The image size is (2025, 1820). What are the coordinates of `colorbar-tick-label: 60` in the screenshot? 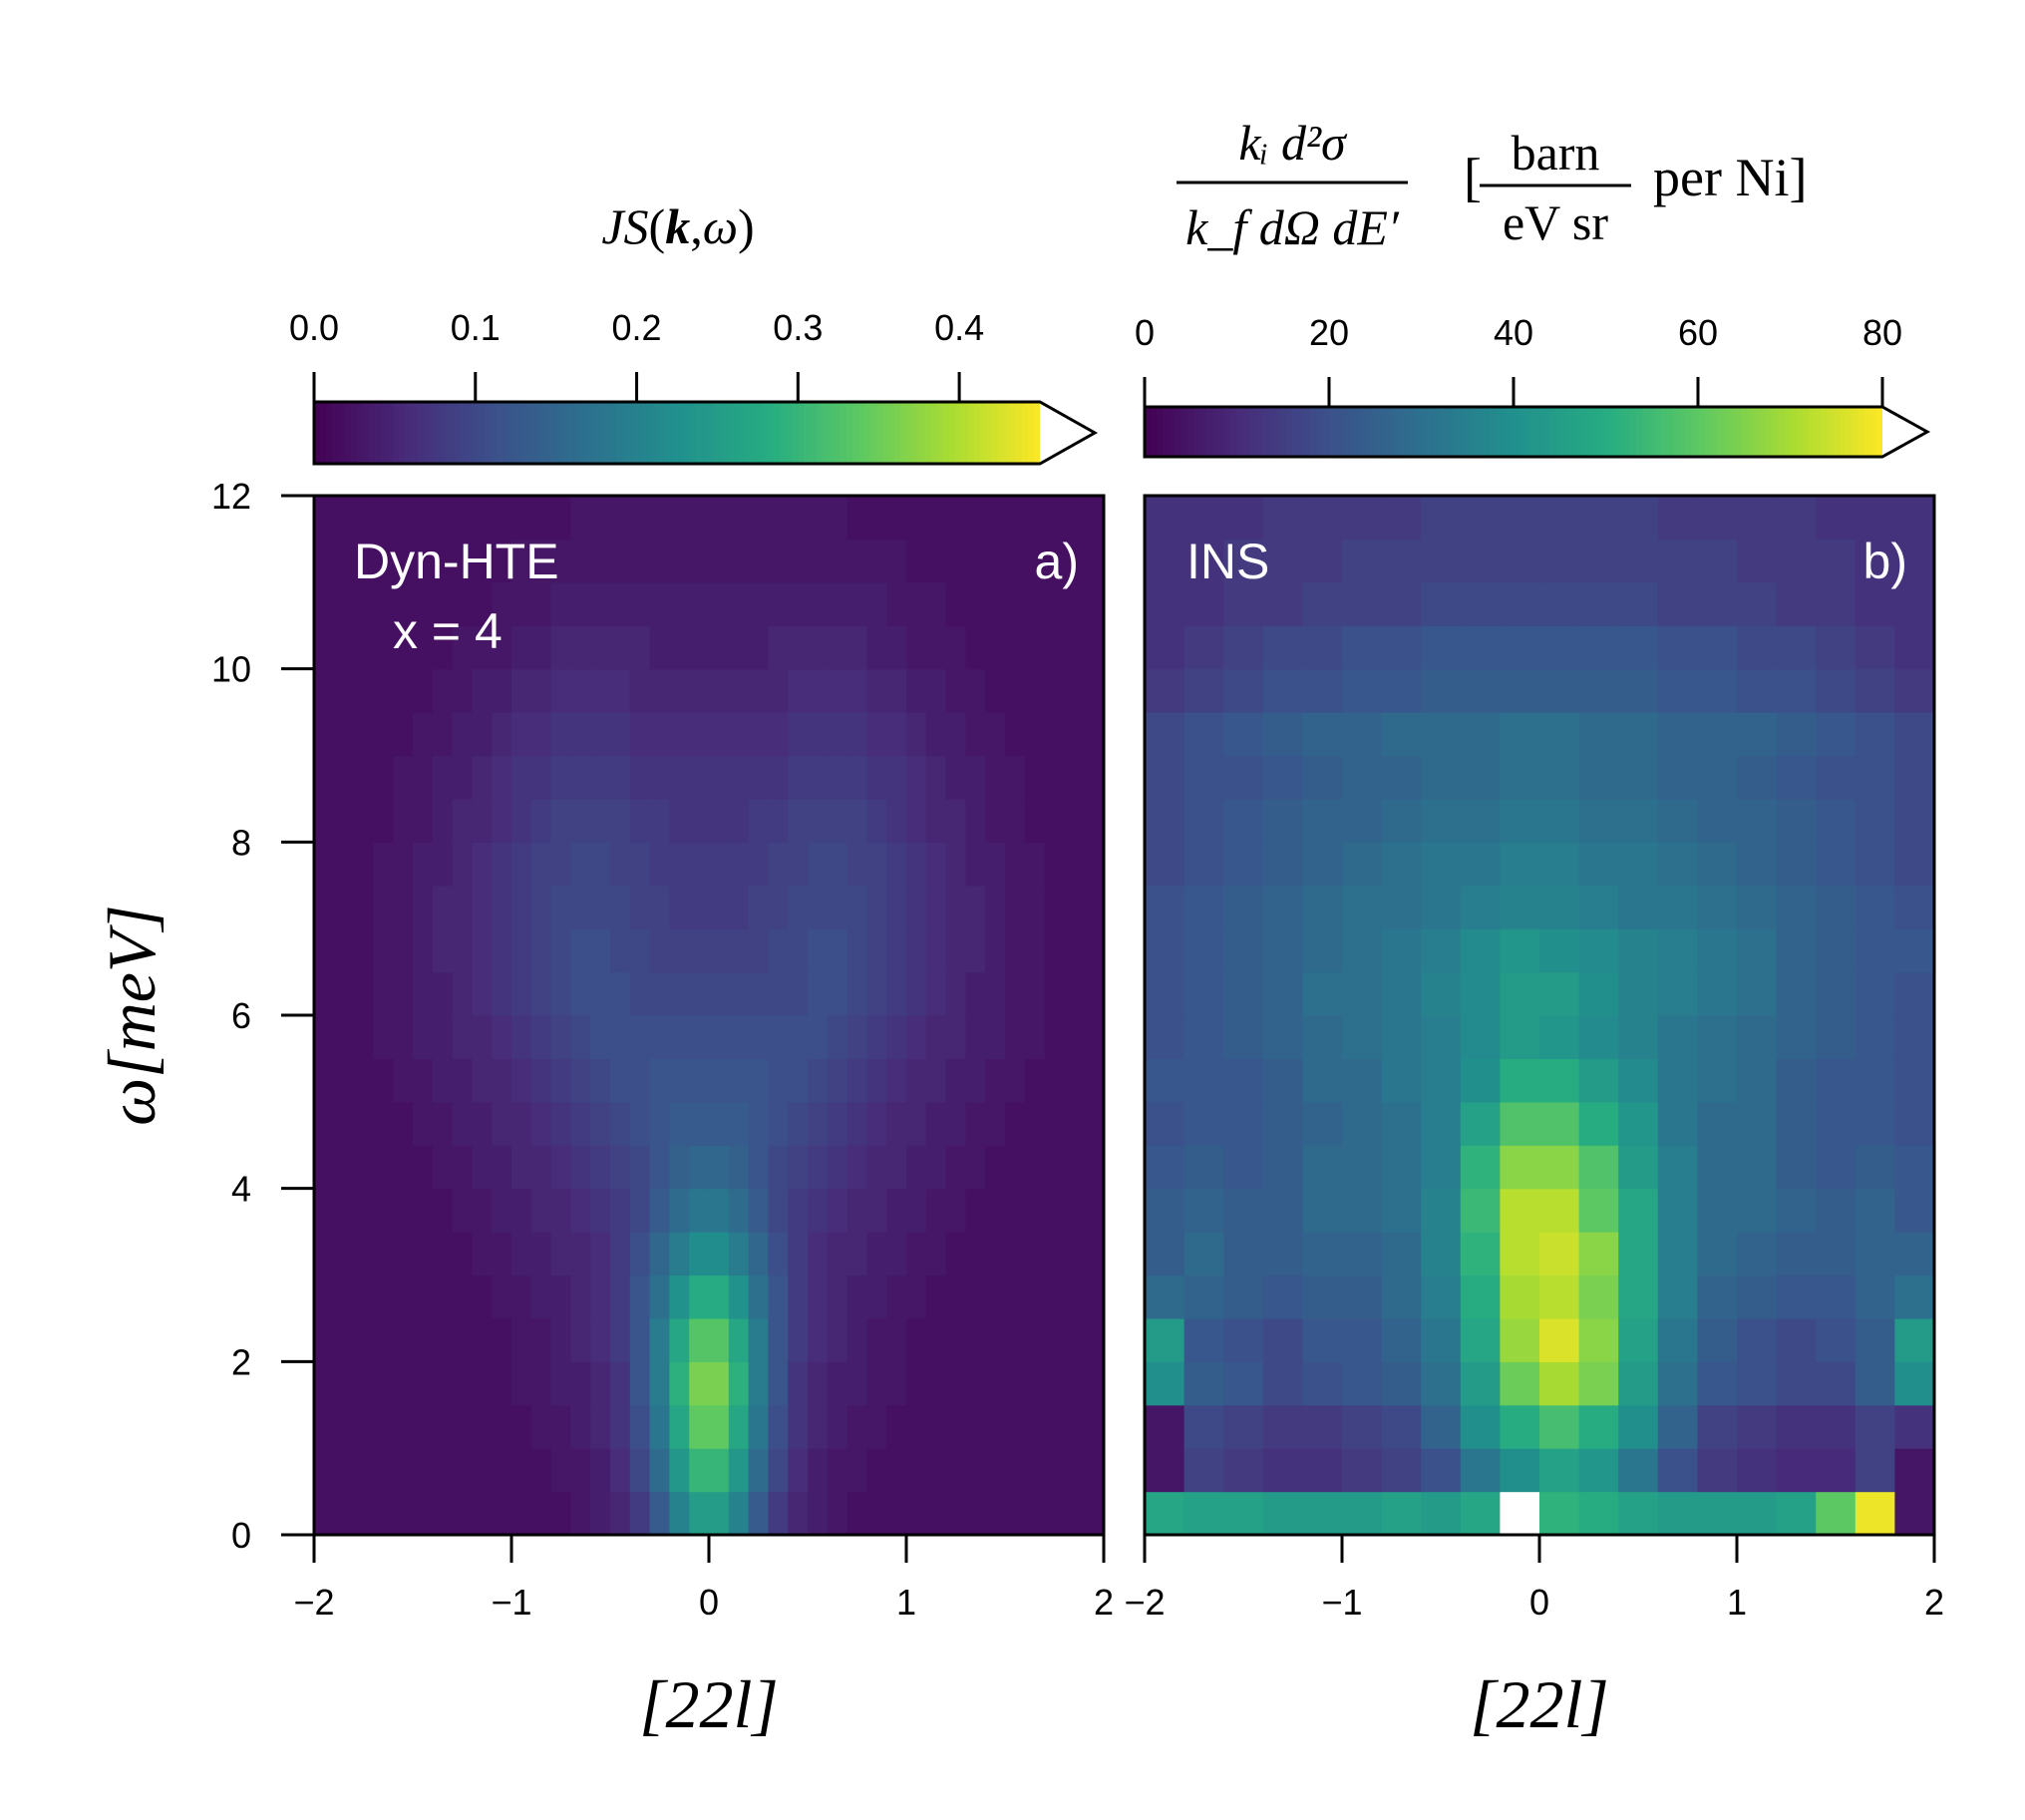 It's located at (1698, 332).